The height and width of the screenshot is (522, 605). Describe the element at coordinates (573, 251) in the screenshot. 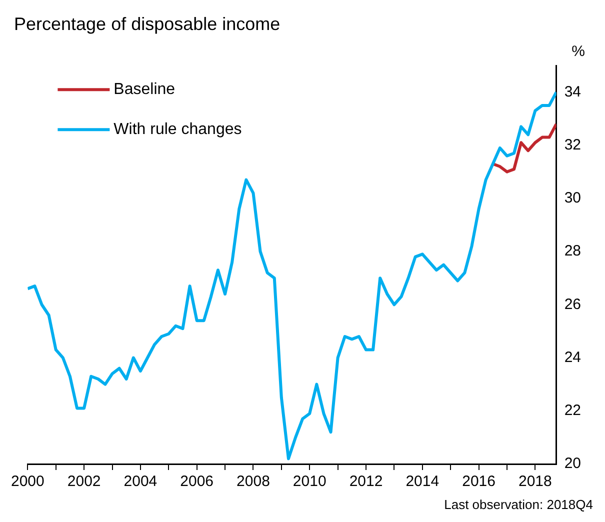

I see `y-tick-label: 28` at that location.